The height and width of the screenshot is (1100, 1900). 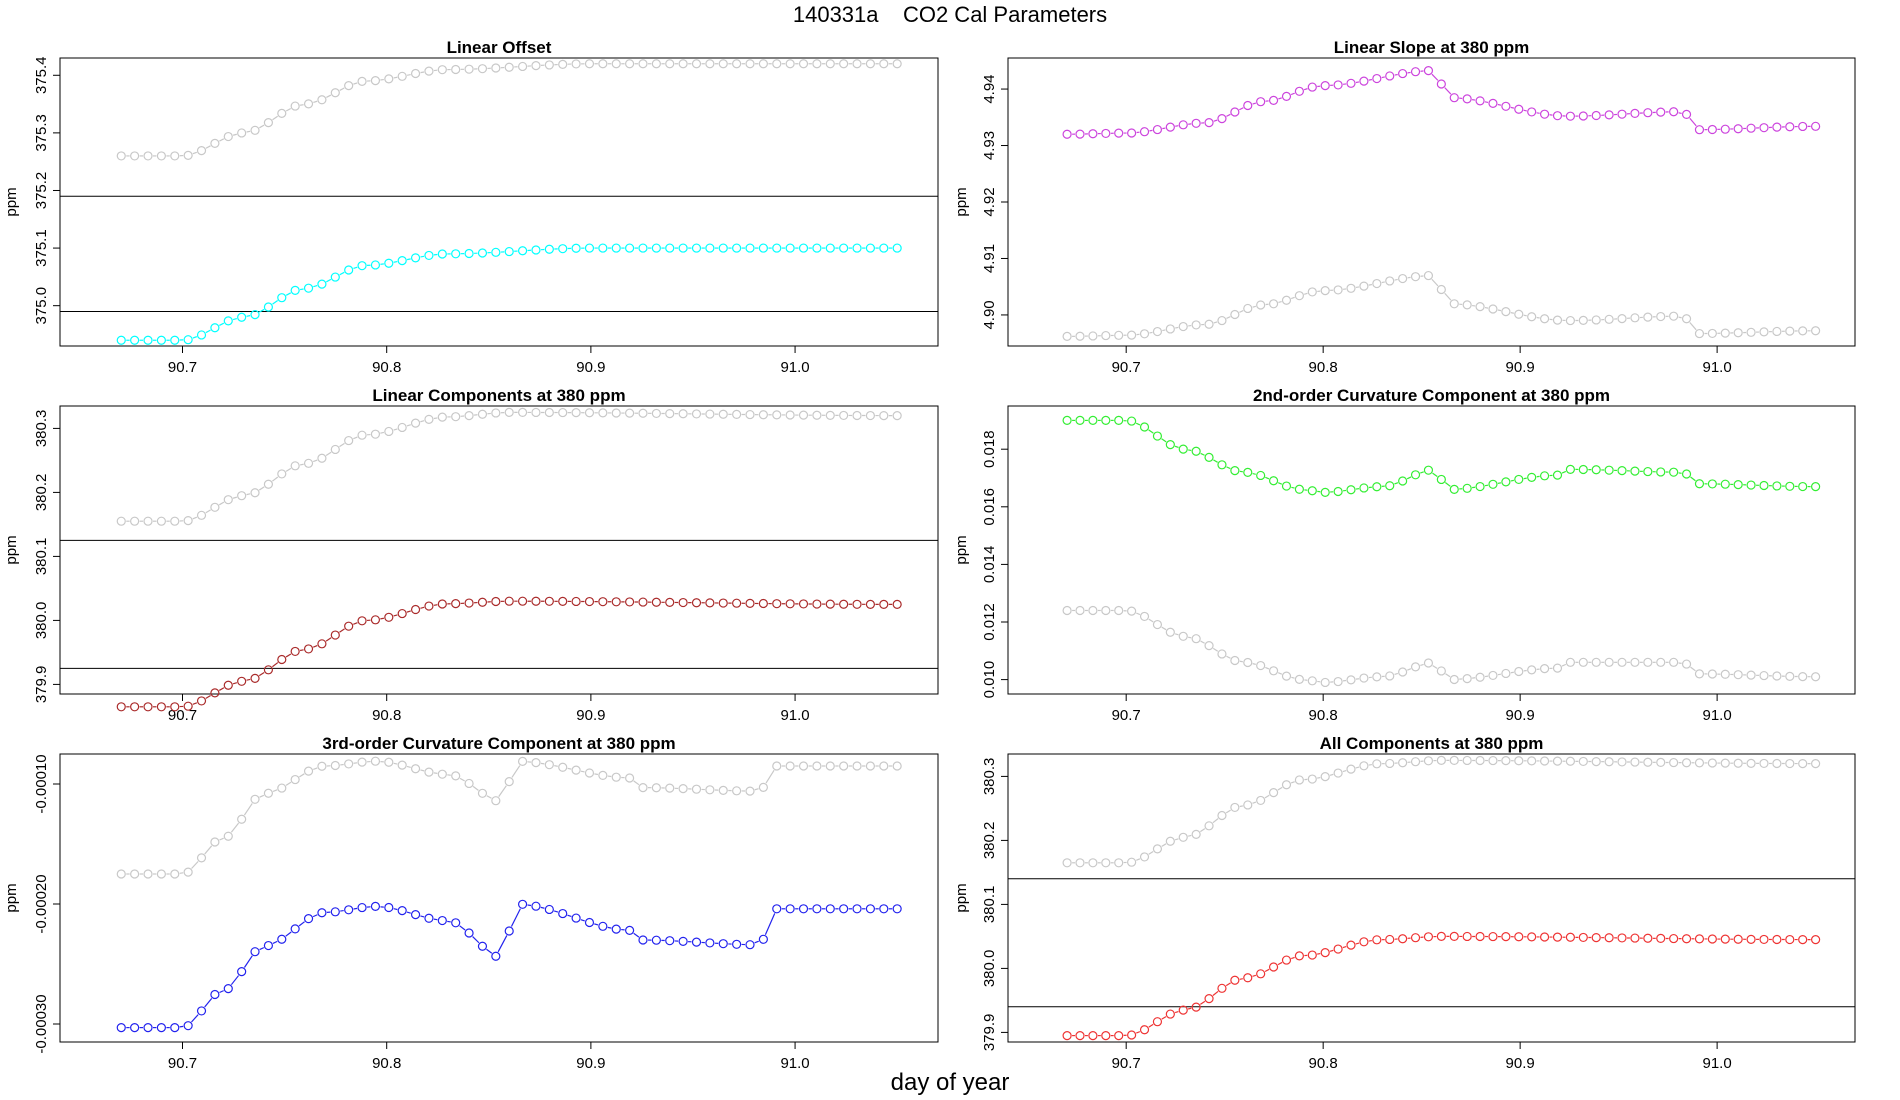 I want to click on panel5-plot-frame, so click(x=1431, y=898).